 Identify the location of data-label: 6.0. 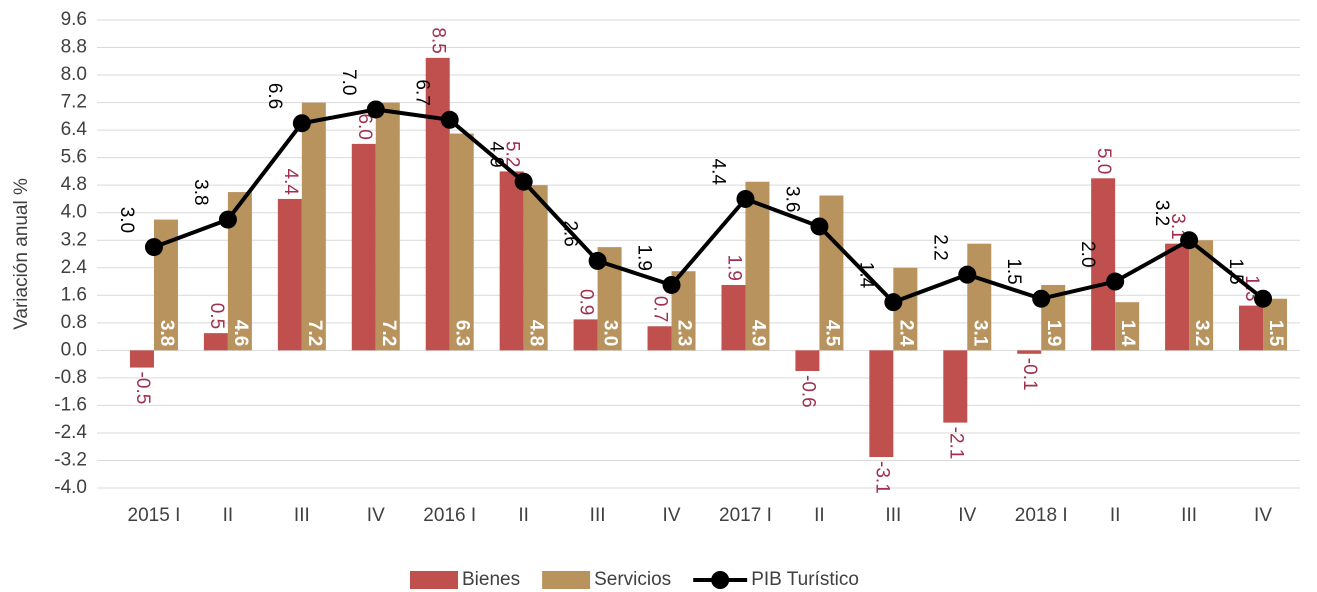
(364, 126).